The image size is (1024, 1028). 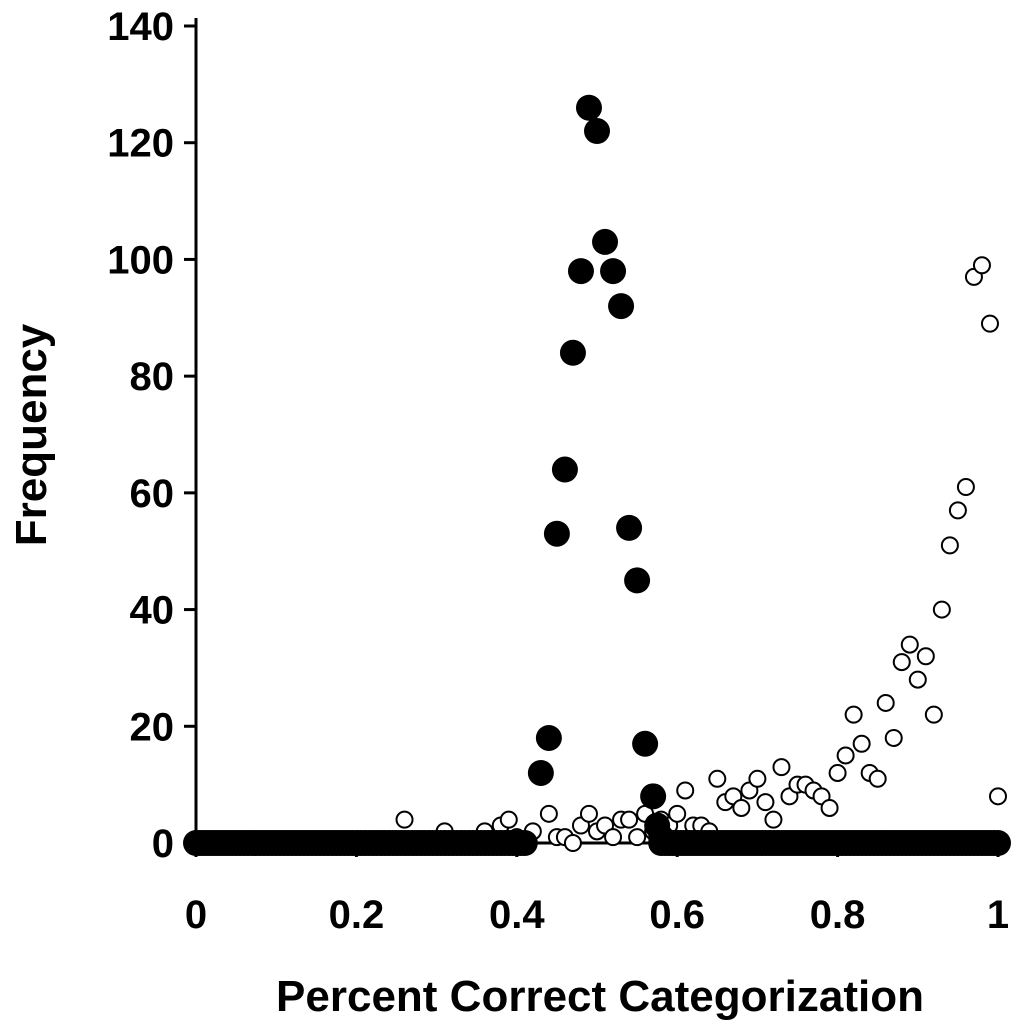 I want to click on y-tick-label: 40, so click(x=152, y=611).